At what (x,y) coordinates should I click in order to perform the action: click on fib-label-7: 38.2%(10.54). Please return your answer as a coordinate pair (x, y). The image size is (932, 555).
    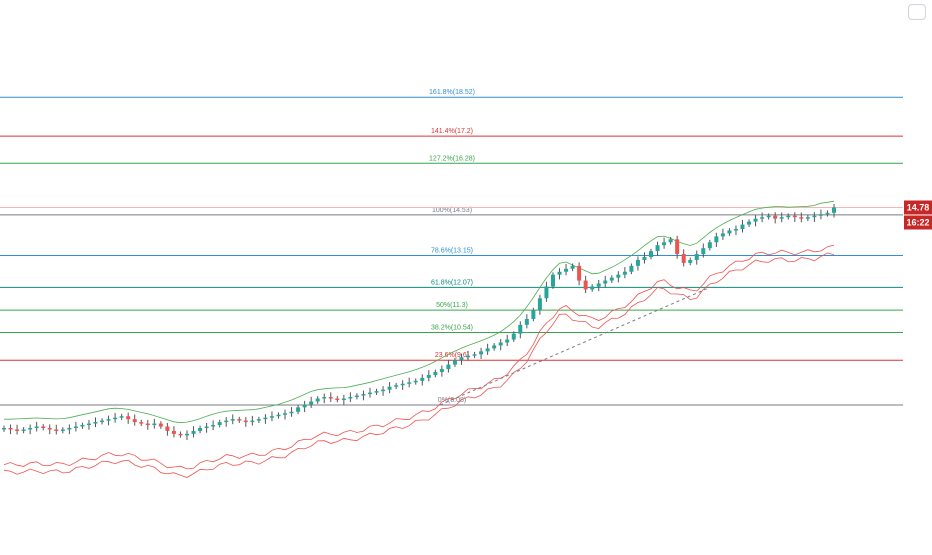
    Looking at the image, I should click on (452, 327).